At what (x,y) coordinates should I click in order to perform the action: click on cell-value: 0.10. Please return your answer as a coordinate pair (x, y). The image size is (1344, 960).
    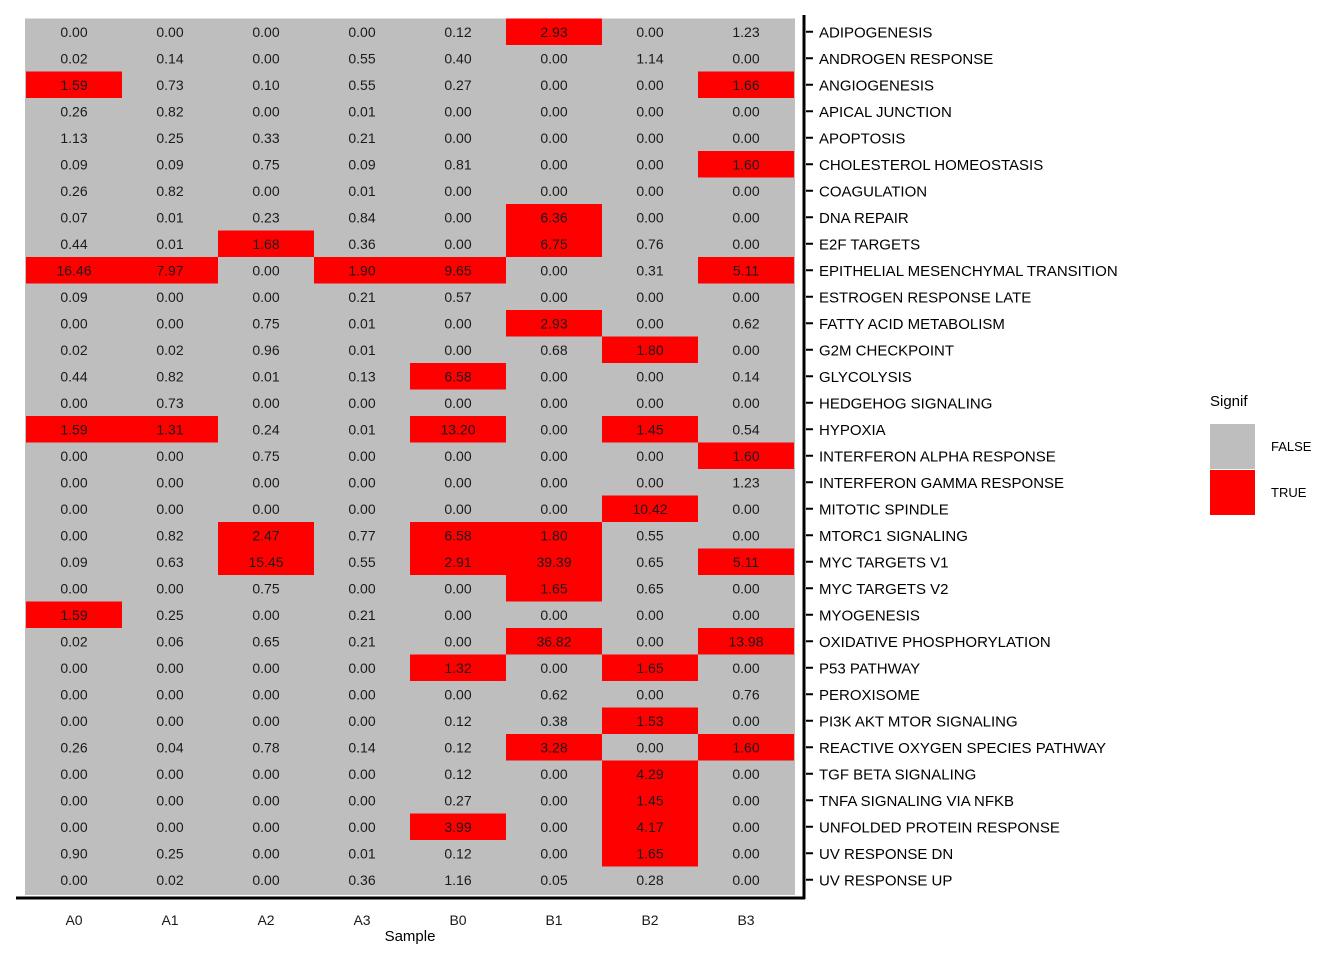
    Looking at the image, I should click on (265, 85).